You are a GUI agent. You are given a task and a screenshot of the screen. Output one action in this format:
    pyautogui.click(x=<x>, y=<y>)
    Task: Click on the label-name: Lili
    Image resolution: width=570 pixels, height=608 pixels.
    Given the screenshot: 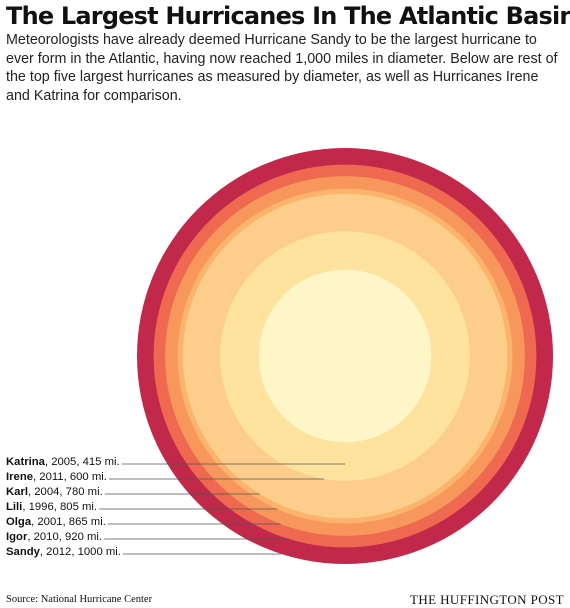 What is the action you would take?
    pyautogui.click(x=14, y=507)
    